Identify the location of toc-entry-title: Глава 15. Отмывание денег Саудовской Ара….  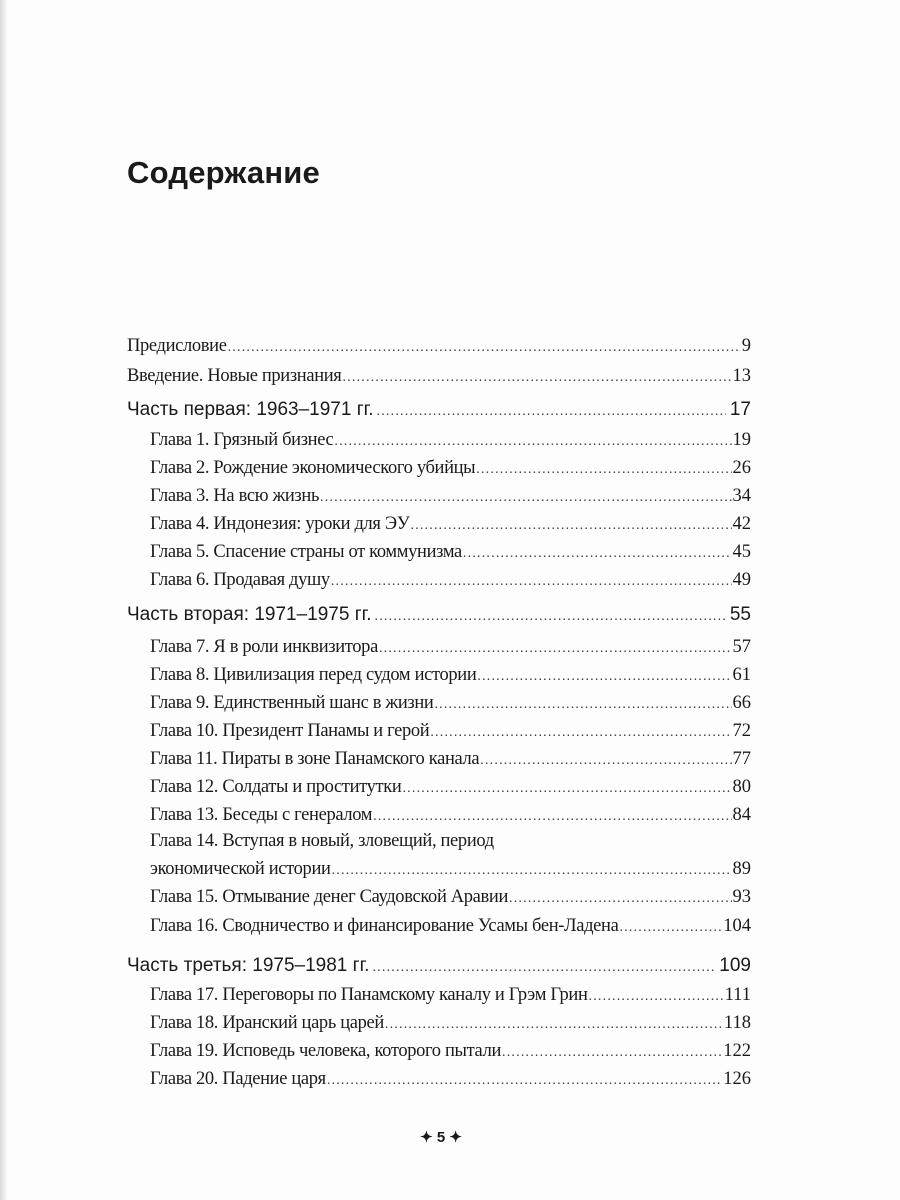
(329, 897).